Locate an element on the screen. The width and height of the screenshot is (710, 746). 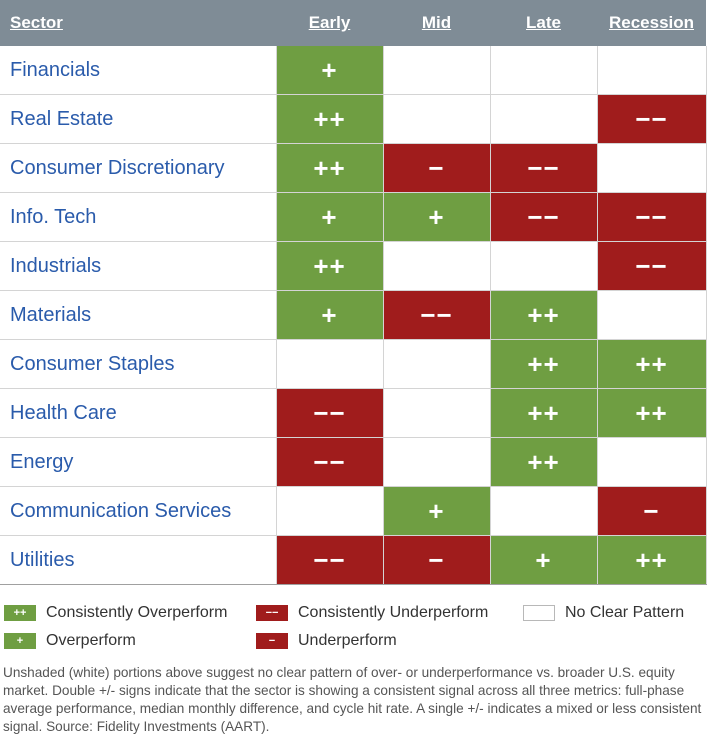
table-row: Real Estate ++ −− is located at coordinates (353, 119).